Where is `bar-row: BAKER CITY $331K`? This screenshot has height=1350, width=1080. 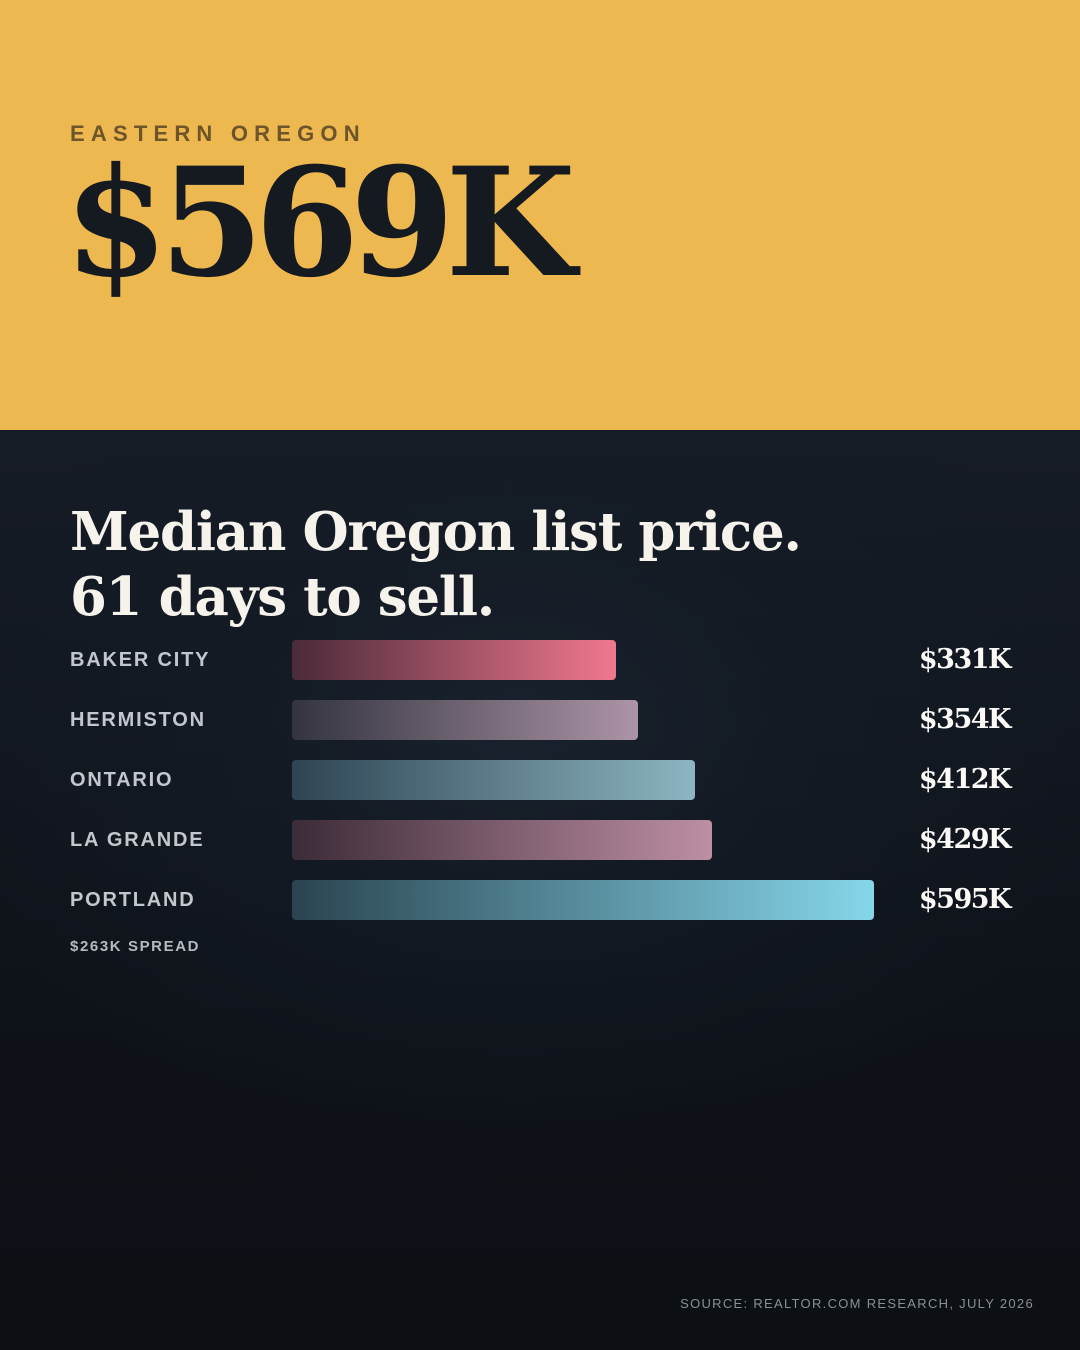
bar-row: BAKER CITY $331K is located at coordinates (540, 660).